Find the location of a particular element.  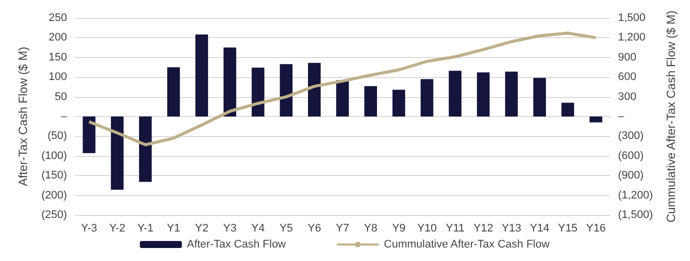

x-tick-label: Y7 is located at coordinates (343, 228).